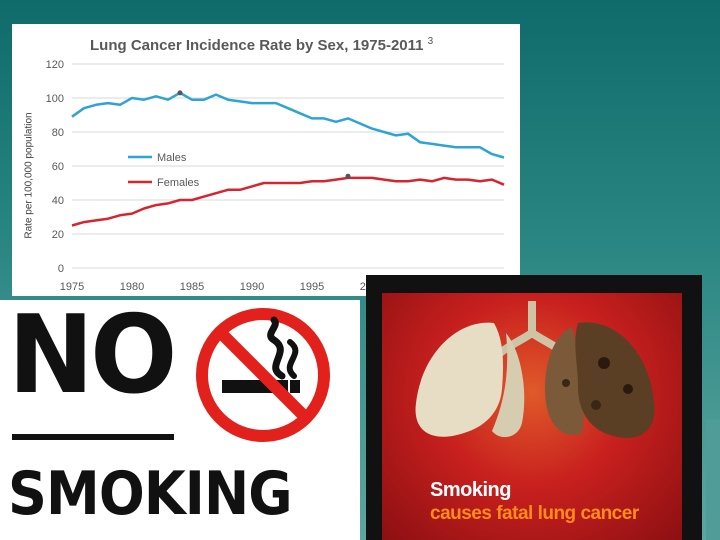  What do you see at coordinates (132, 287) in the screenshot?
I see `x-tick-label: 1980` at bounding box center [132, 287].